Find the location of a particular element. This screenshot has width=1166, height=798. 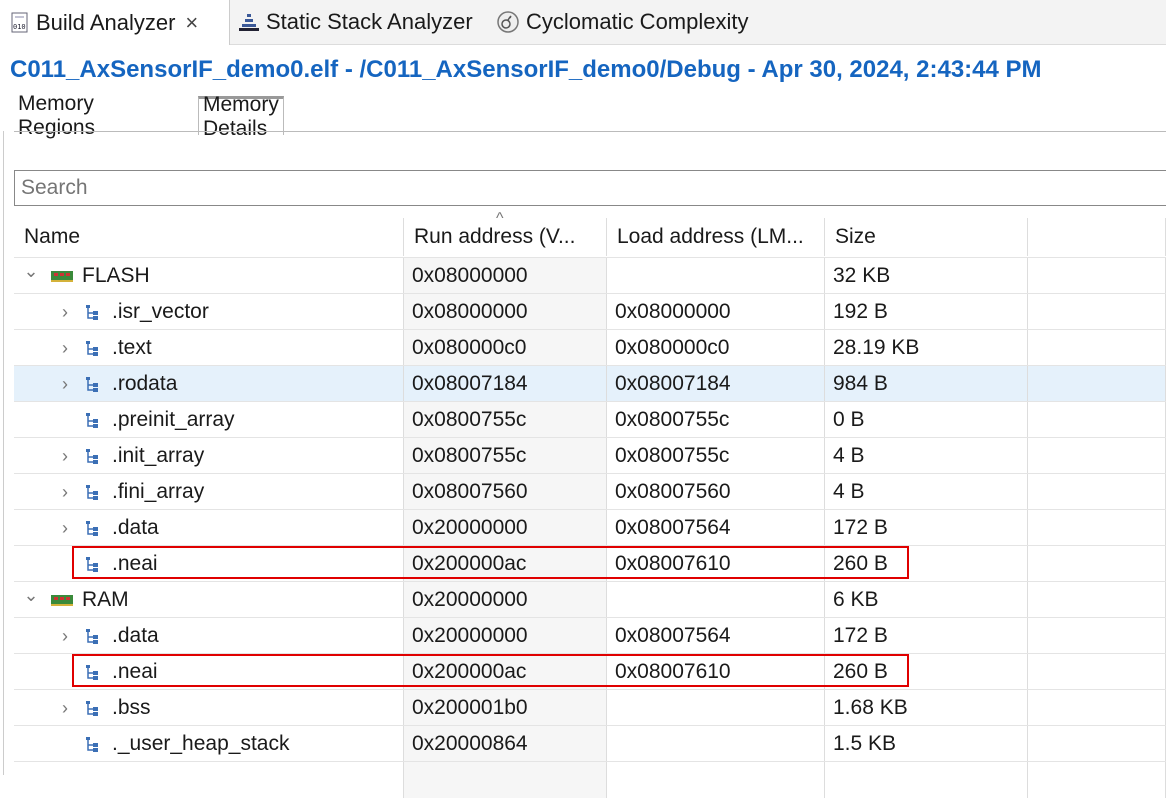

complexity-icon is located at coordinates (508, 22).